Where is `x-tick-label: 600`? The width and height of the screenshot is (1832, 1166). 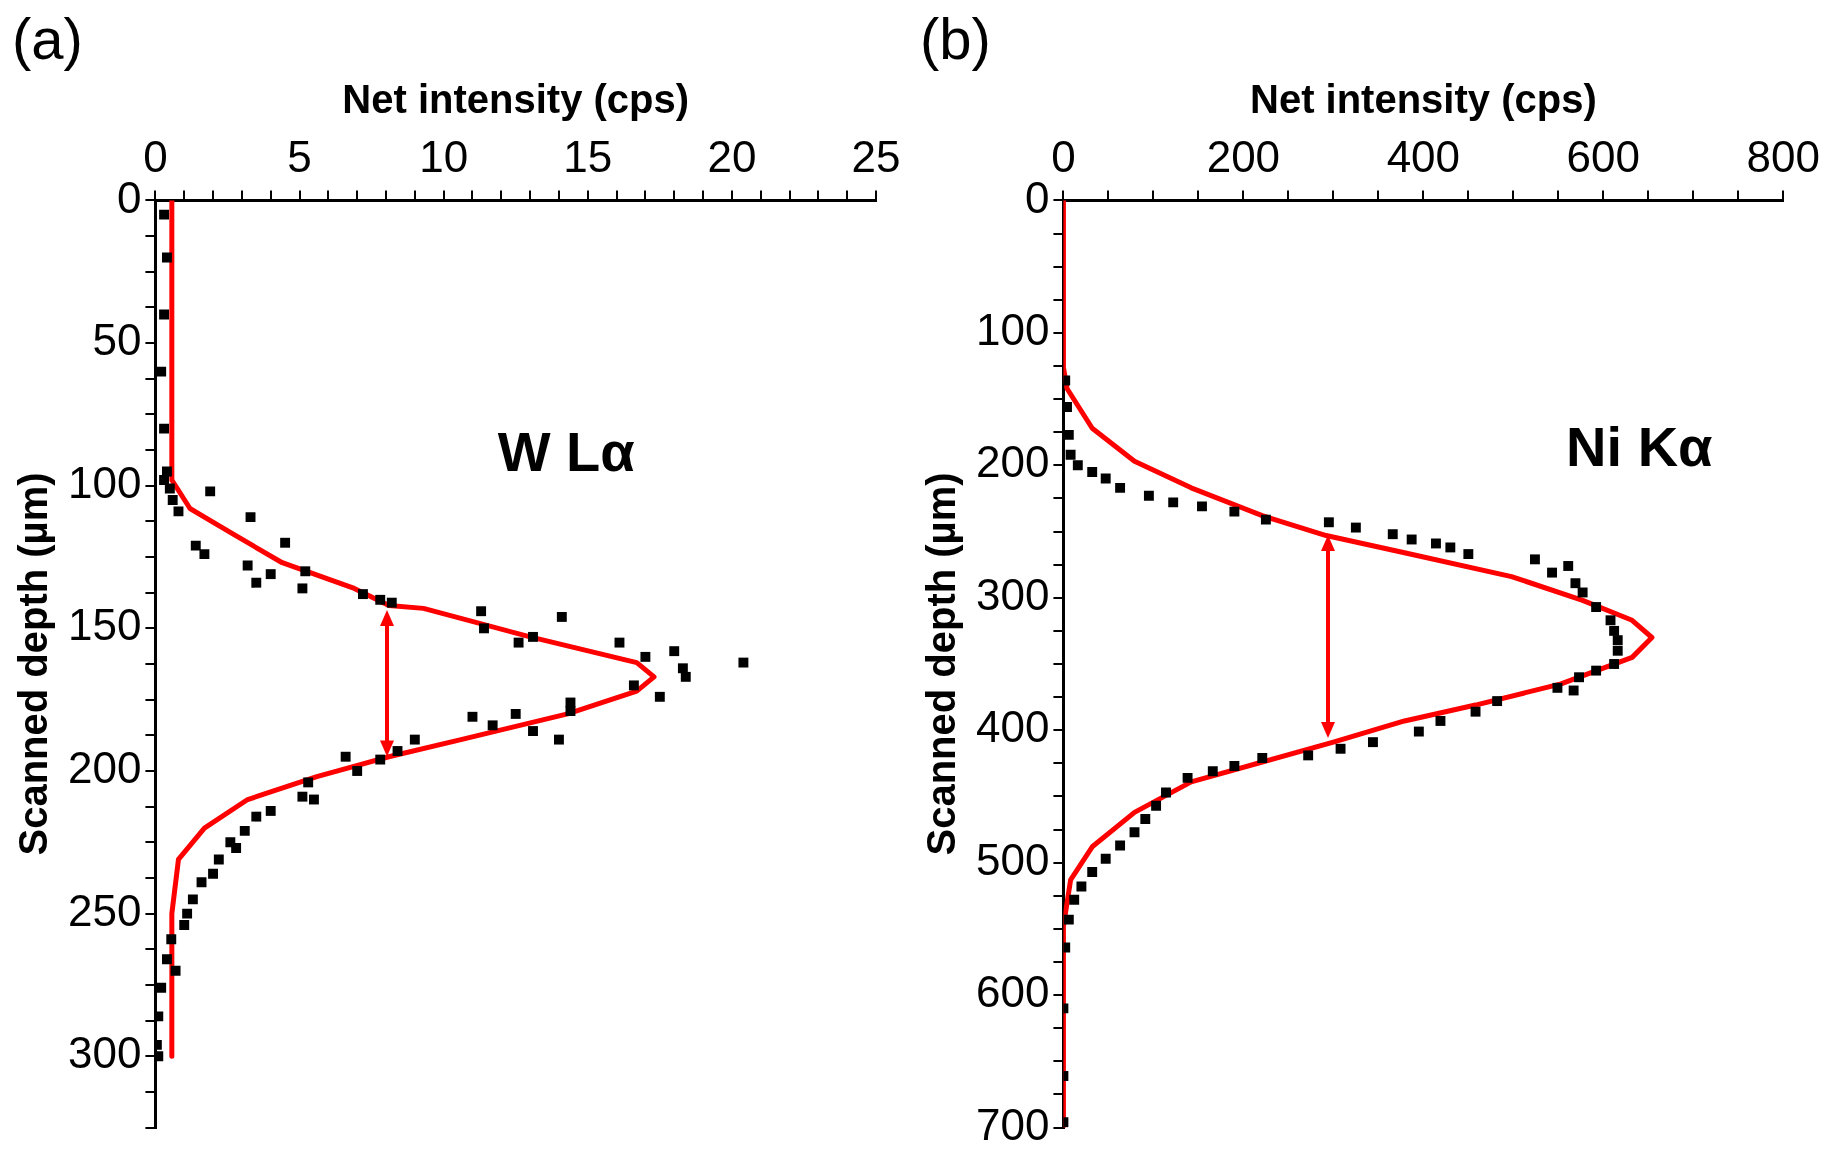
x-tick-label: 600 is located at coordinates (1603, 157).